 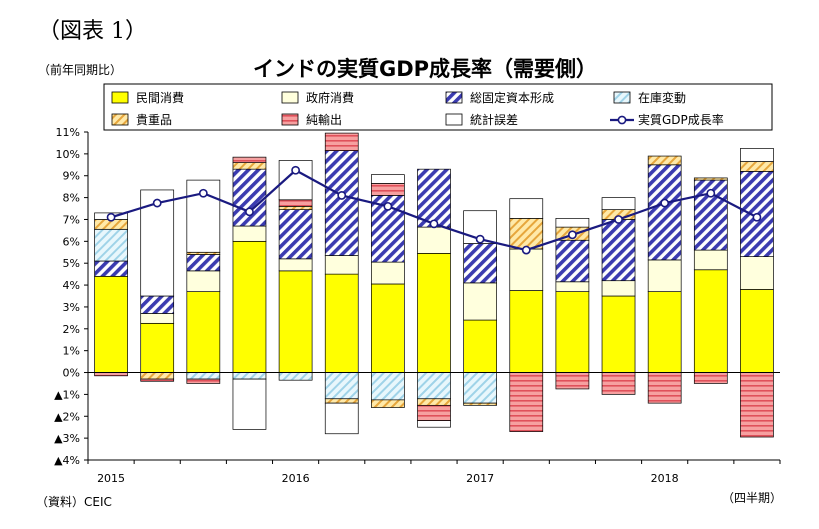 What do you see at coordinates (757, 155) in the screenshot?
I see `bar-segment-統計誤差-14` at bounding box center [757, 155].